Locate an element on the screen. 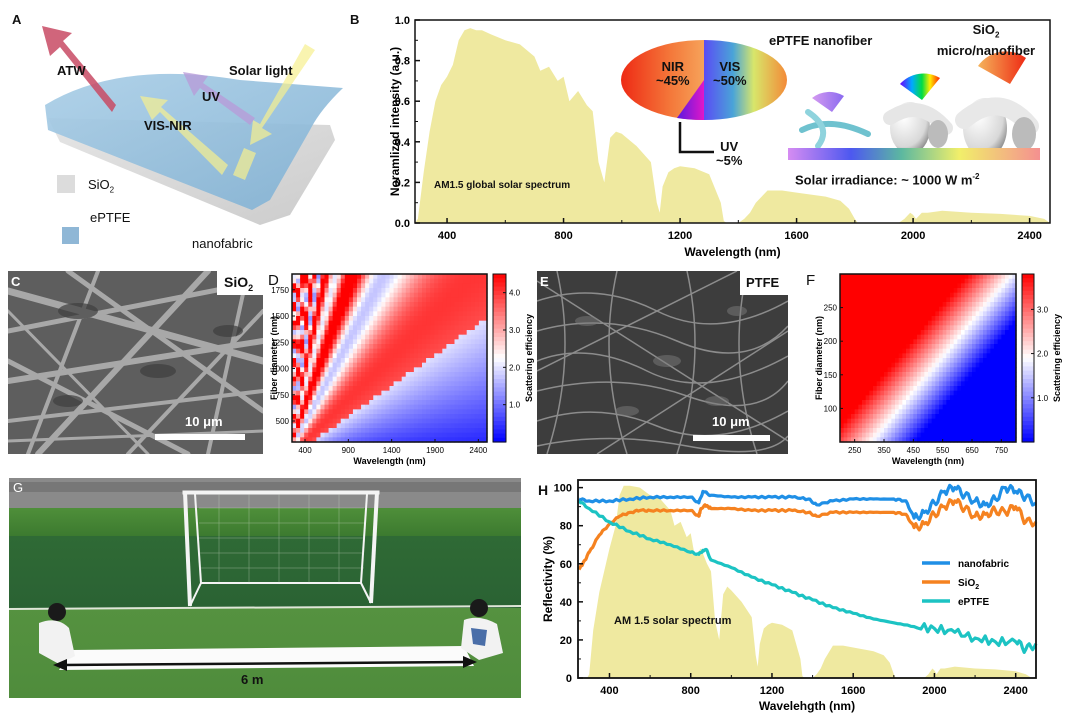 This screenshot has height=716, width=1080. x-tick-label: 900 is located at coordinates (349, 450).